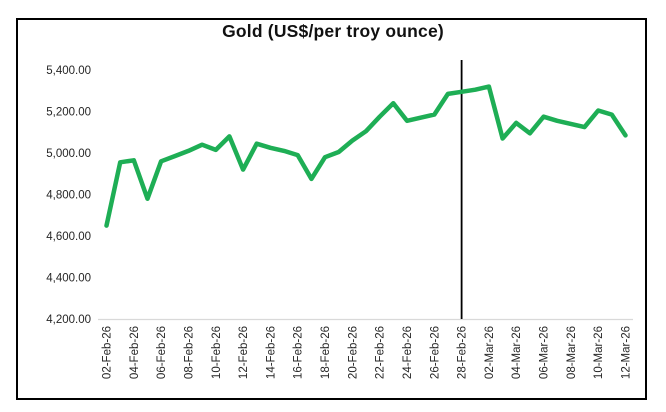 The width and height of the screenshot is (666, 412). What do you see at coordinates (545, 352) in the screenshot?
I see `x-axis-tick-label: 06-Mar-26` at bounding box center [545, 352].